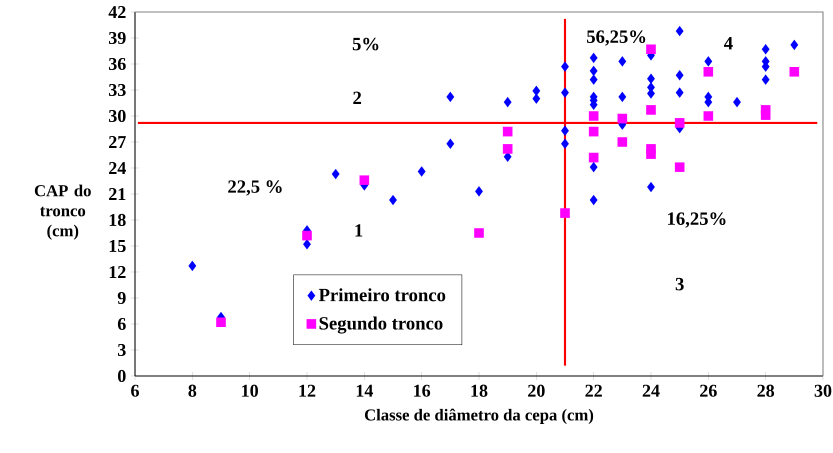 The height and width of the screenshot is (453, 833). What do you see at coordinates (122, 376) in the screenshot?
I see `y-tick-label: 0` at bounding box center [122, 376].